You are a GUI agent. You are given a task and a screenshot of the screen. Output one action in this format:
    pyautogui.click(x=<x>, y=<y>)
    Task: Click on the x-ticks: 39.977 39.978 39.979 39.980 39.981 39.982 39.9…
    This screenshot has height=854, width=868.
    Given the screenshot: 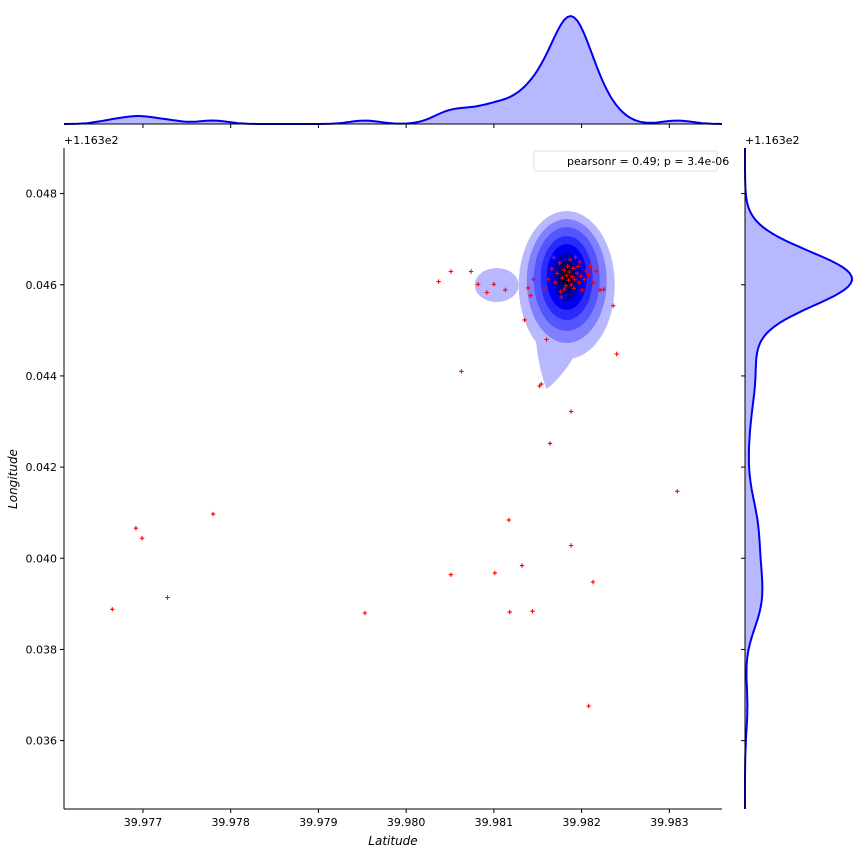 What is the action you would take?
    pyautogui.click(x=406, y=819)
    